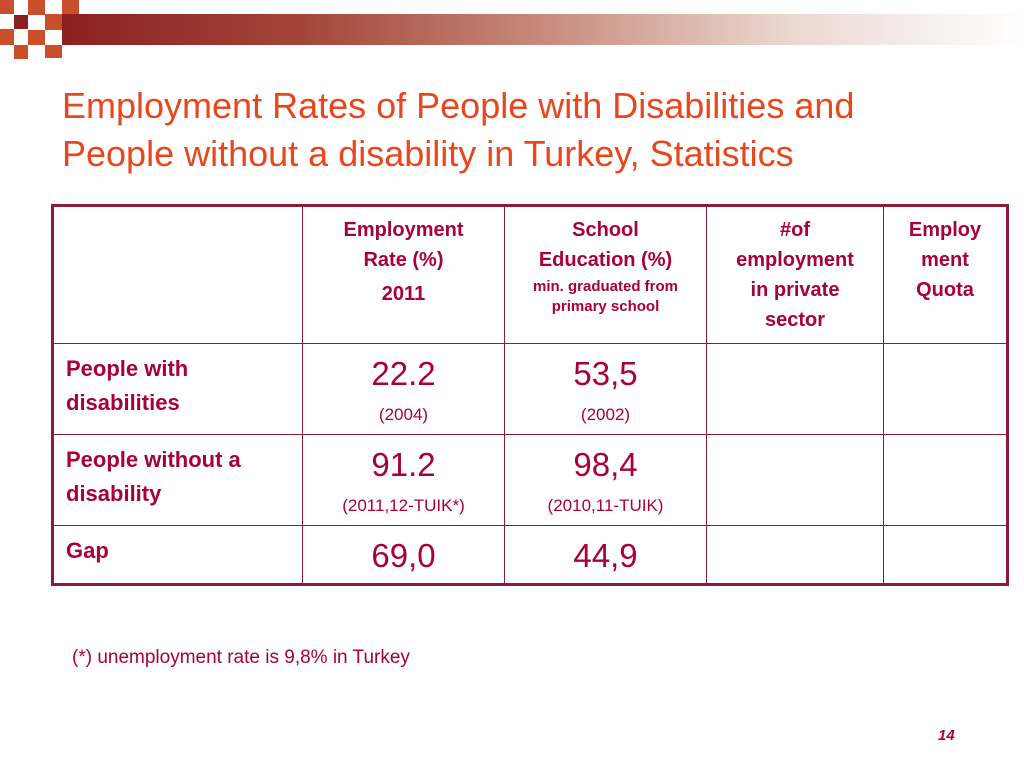 The height and width of the screenshot is (768, 1024). Describe the element at coordinates (605, 260) in the screenshot. I see `header-text: Education (%)` at that location.